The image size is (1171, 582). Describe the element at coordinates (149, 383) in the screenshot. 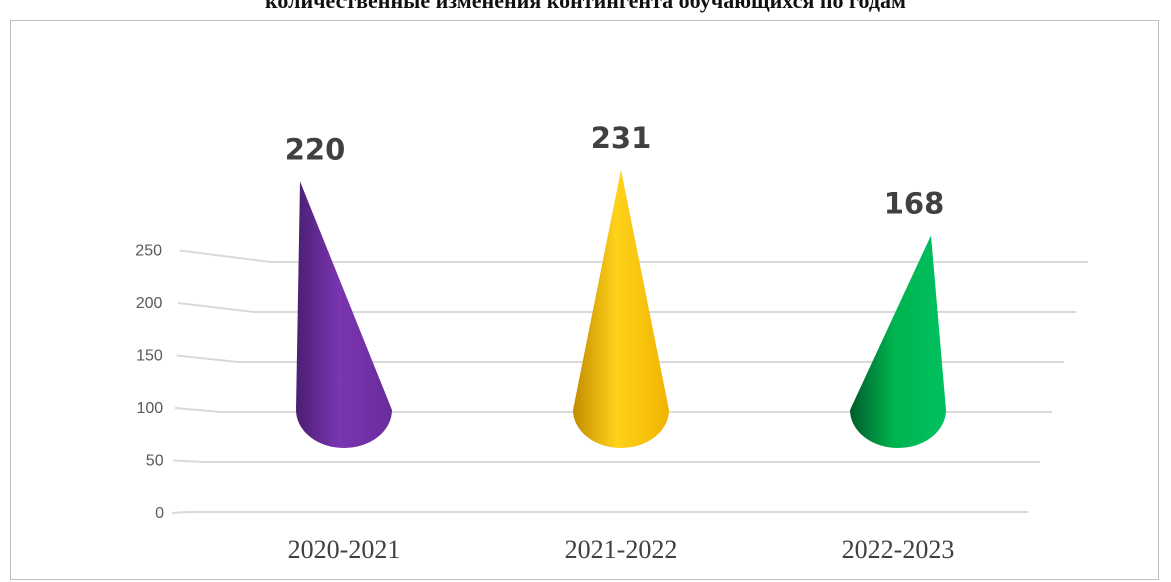

I see `y-axis: 0 50 100 150 200 250` at that location.